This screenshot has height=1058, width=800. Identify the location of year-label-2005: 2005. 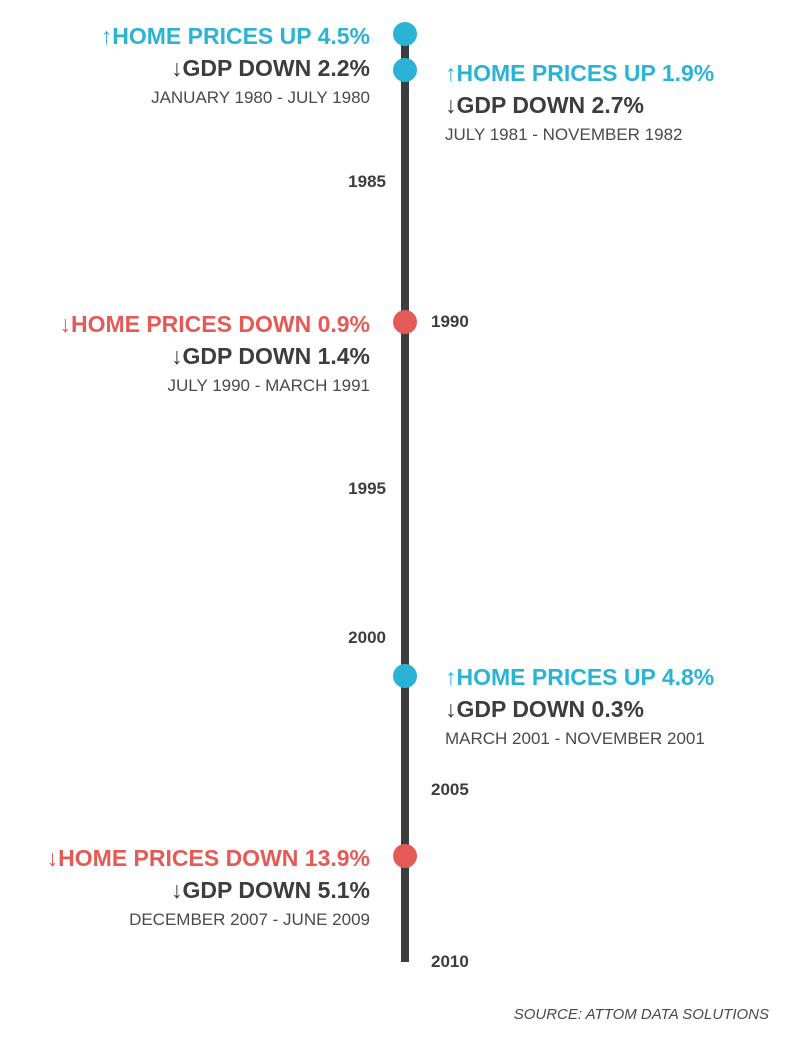
(450, 789).